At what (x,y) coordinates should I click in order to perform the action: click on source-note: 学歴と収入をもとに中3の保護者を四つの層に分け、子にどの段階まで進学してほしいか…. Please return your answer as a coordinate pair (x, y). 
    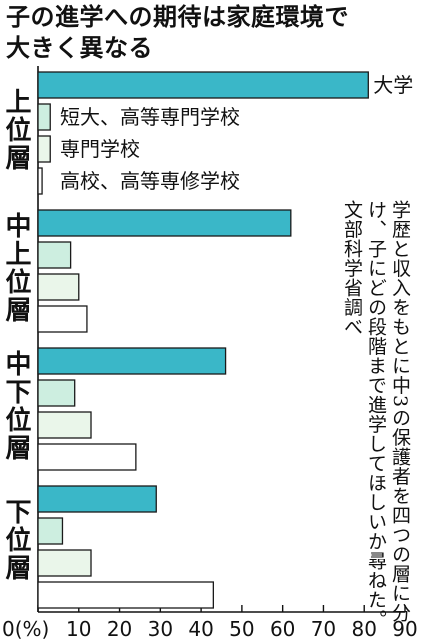
    Looking at the image, I should click on (376, 414).